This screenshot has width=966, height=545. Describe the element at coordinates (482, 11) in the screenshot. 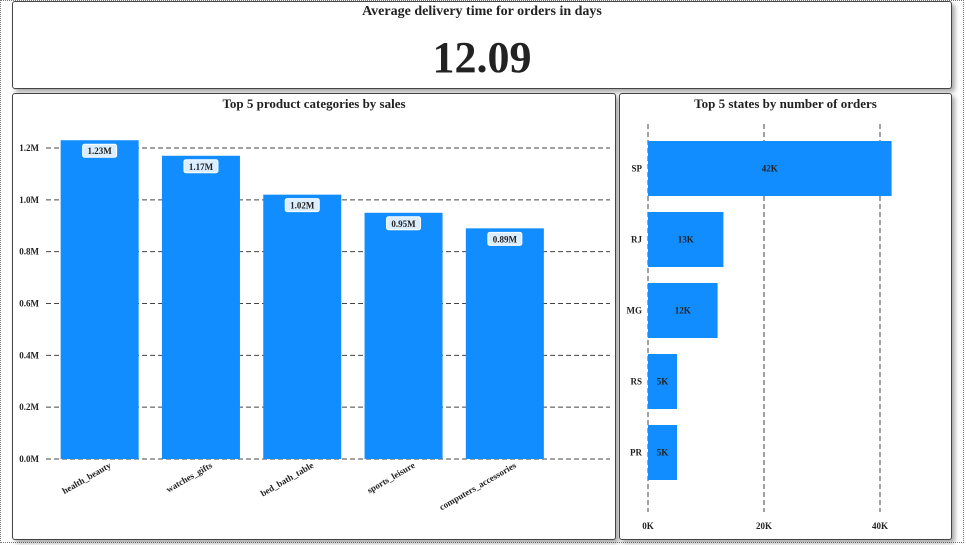

I see `kpi-title: Average delivery time for orders in days` at that location.